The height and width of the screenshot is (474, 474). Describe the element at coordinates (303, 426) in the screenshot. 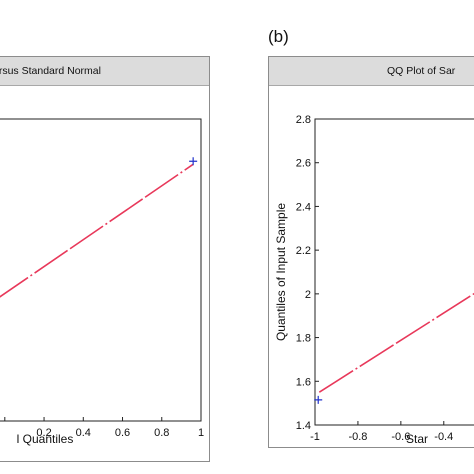

I see `y-tick-label: 1.4` at that location.